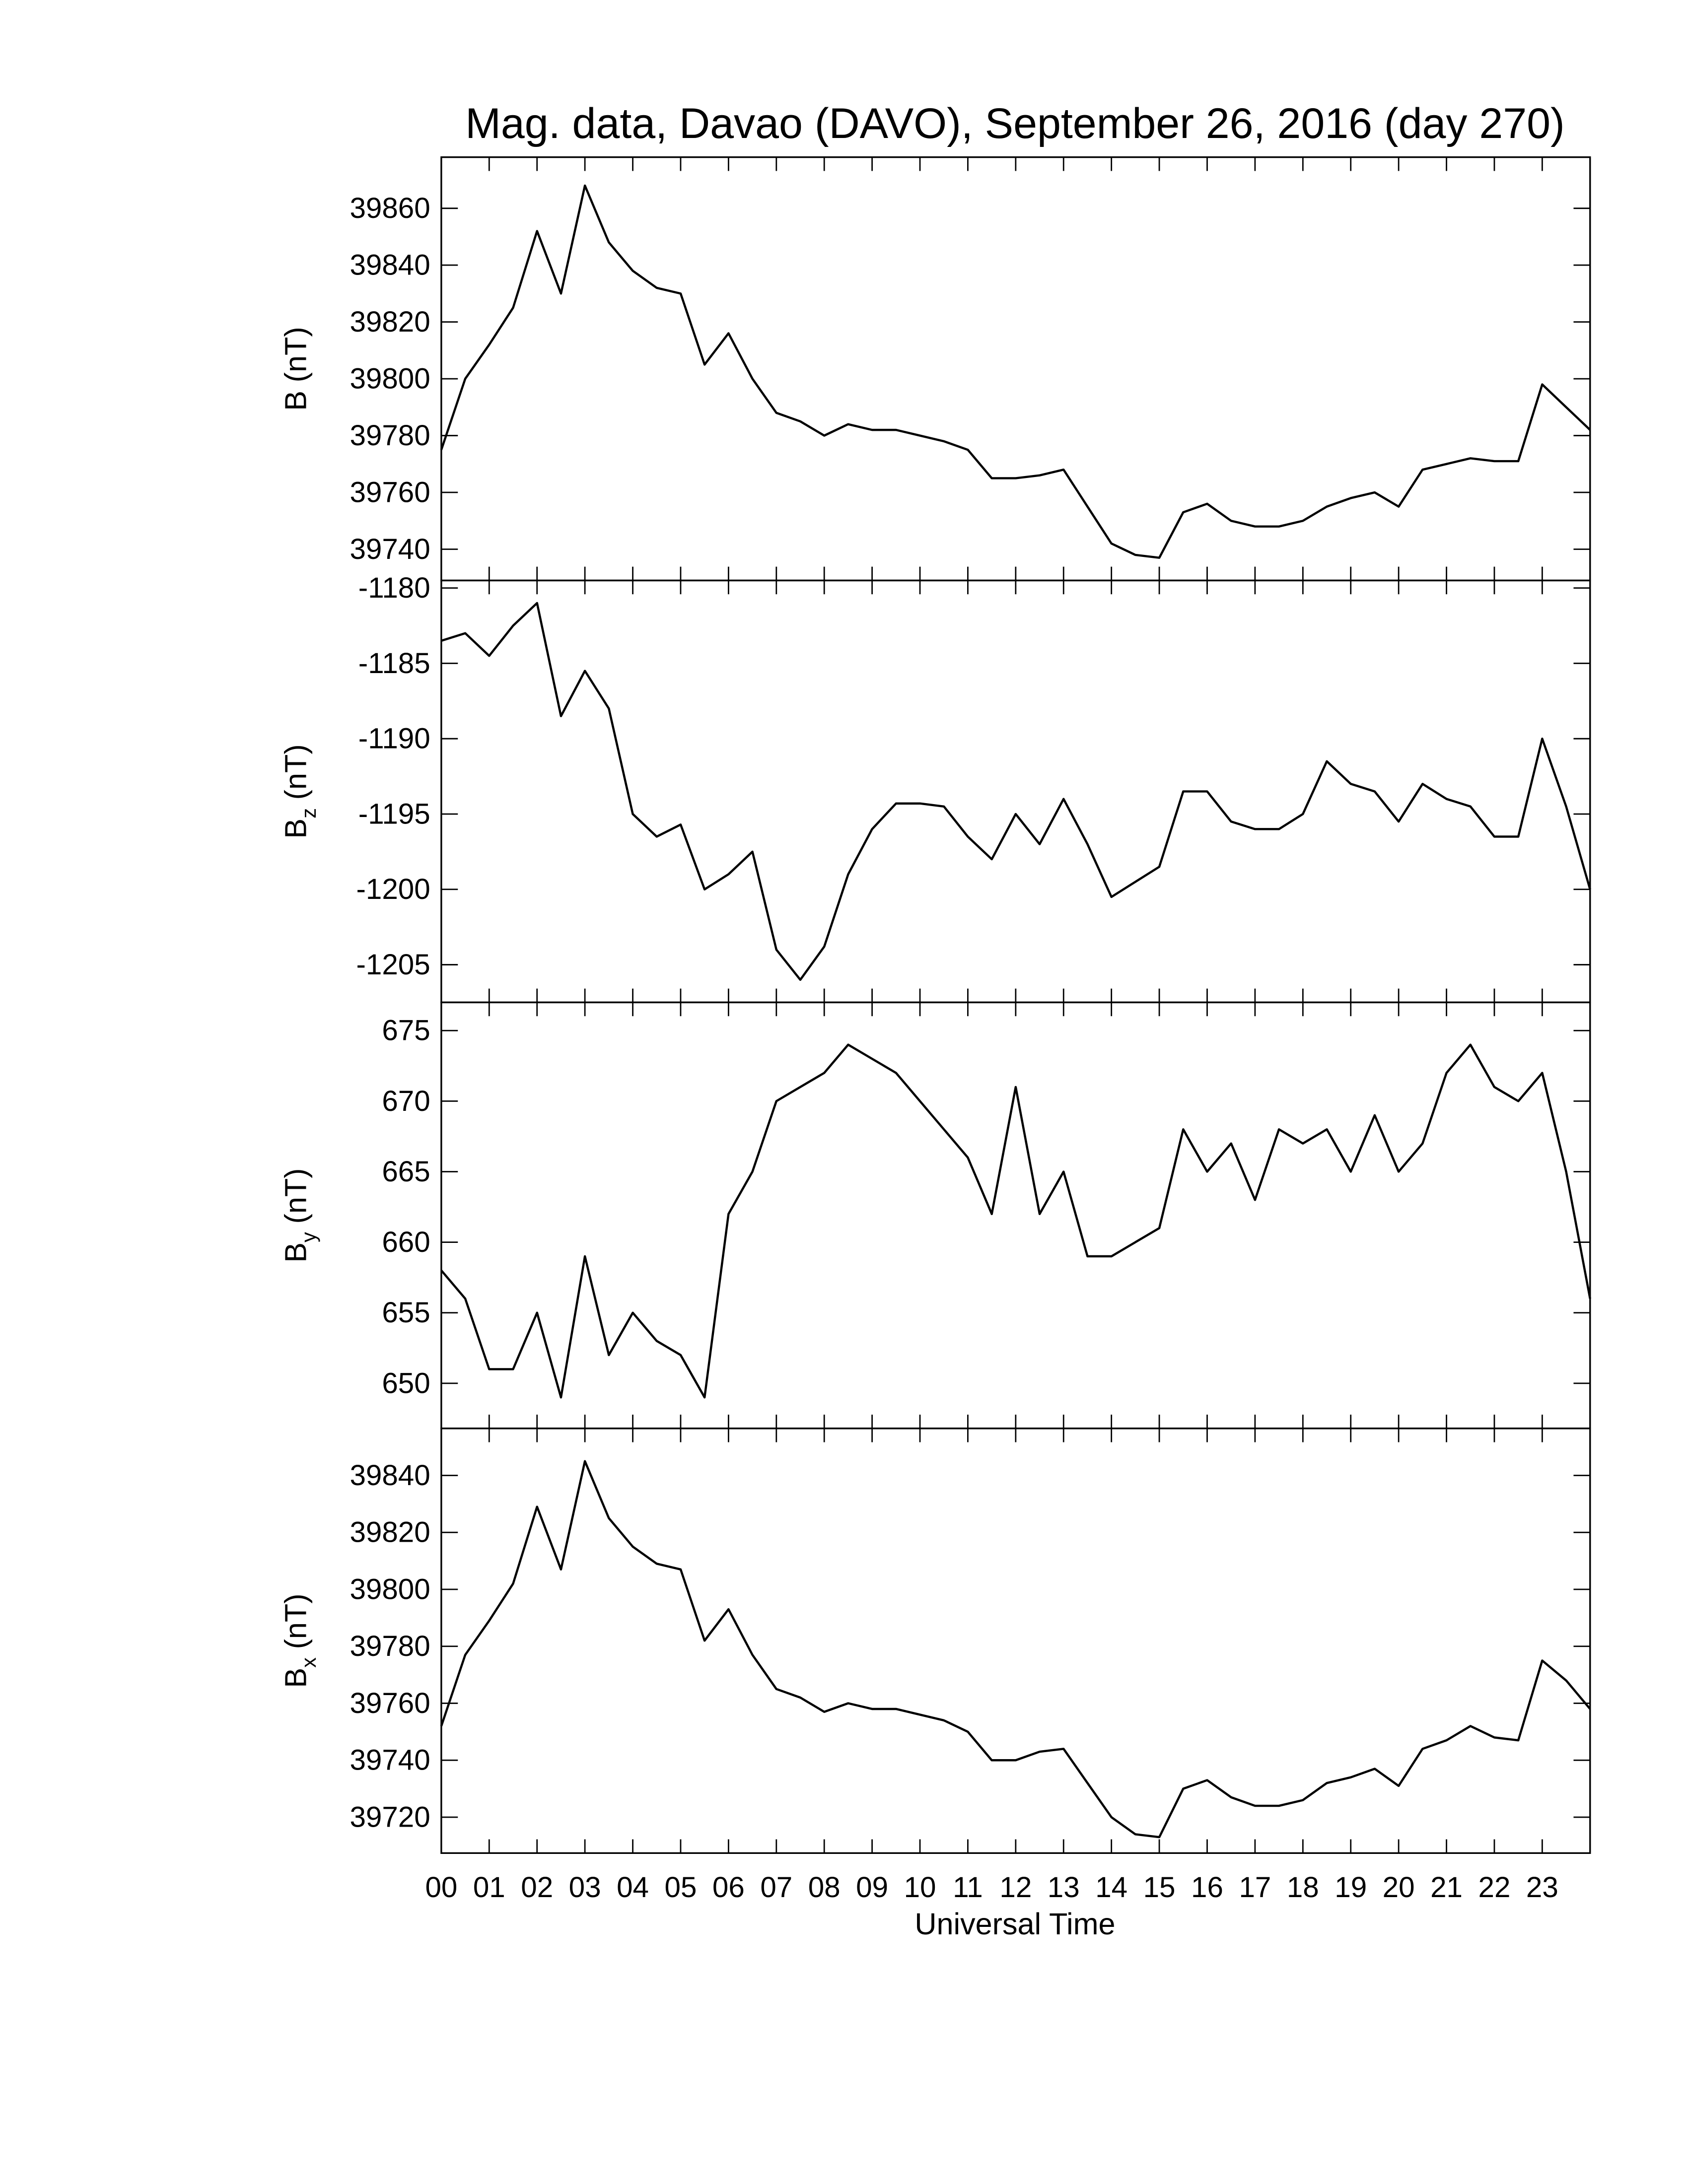 Image resolution: width=1688 pixels, height=2184 pixels. What do you see at coordinates (872, 1887) in the screenshot?
I see `x-tick-label: 09` at bounding box center [872, 1887].